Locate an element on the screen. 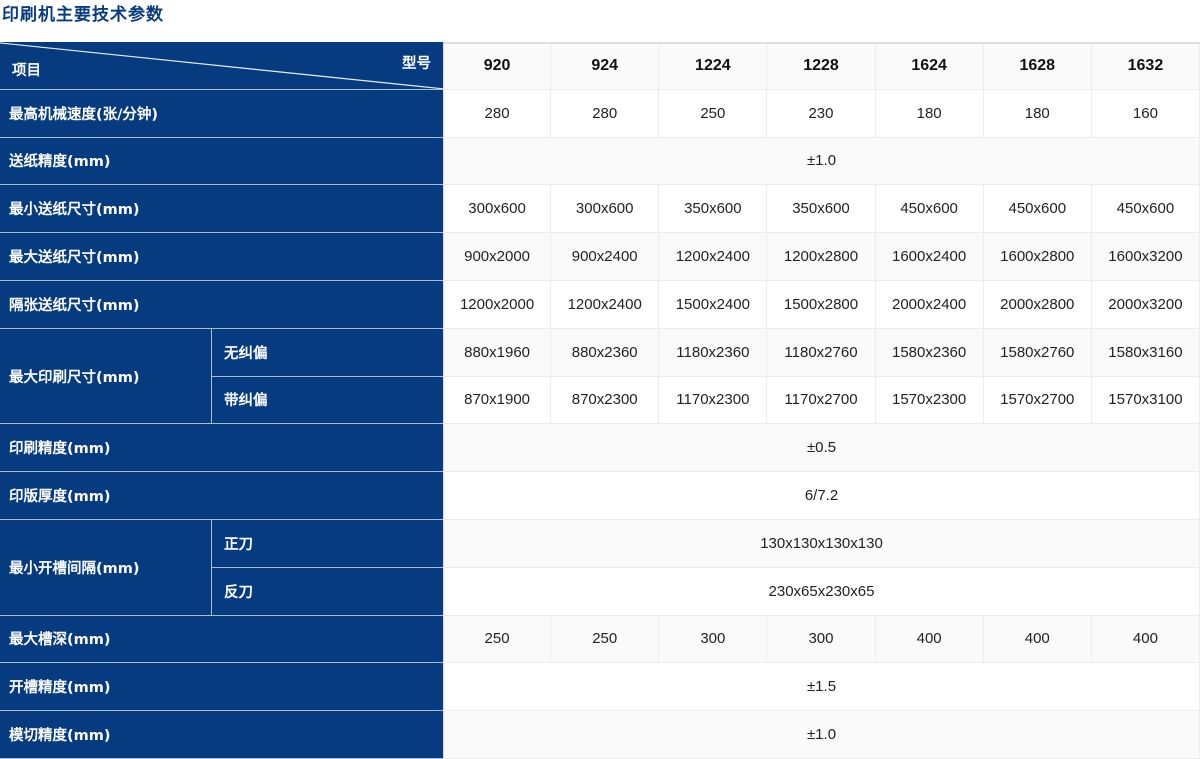 The height and width of the screenshot is (759, 1200). value-cell: 900x2000 is located at coordinates (497, 257).